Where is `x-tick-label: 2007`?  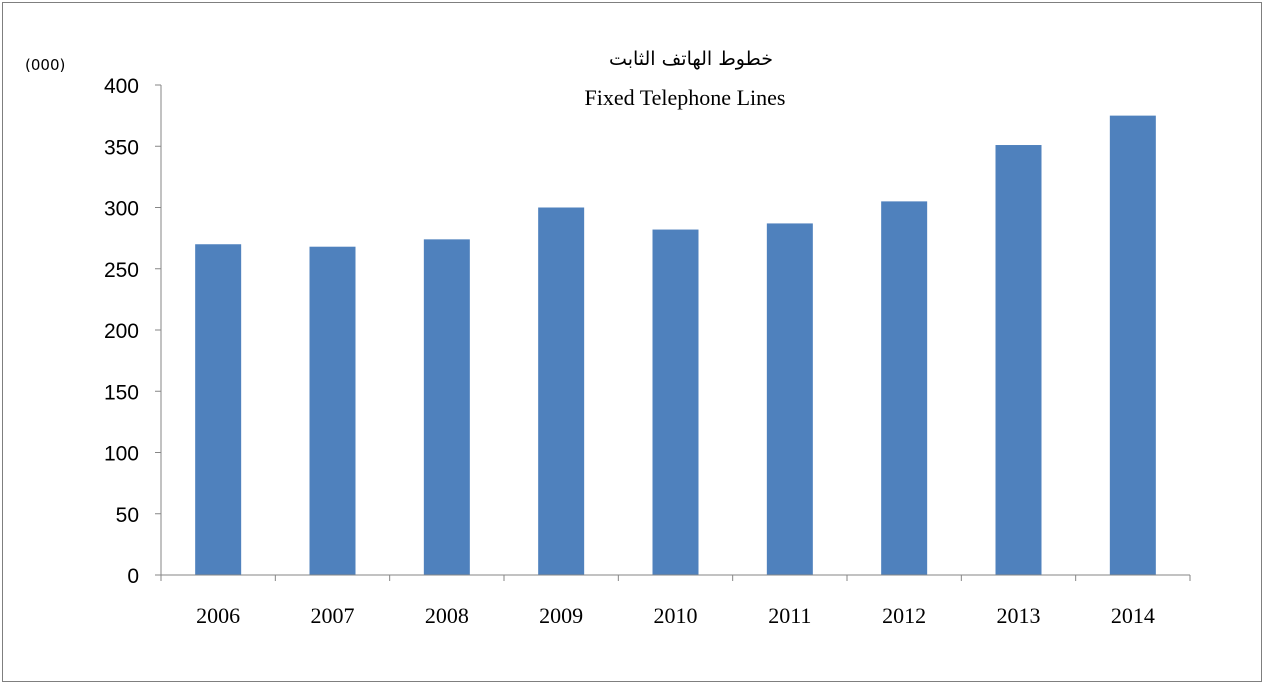
x-tick-label: 2007 is located at coordinates (333, 615).